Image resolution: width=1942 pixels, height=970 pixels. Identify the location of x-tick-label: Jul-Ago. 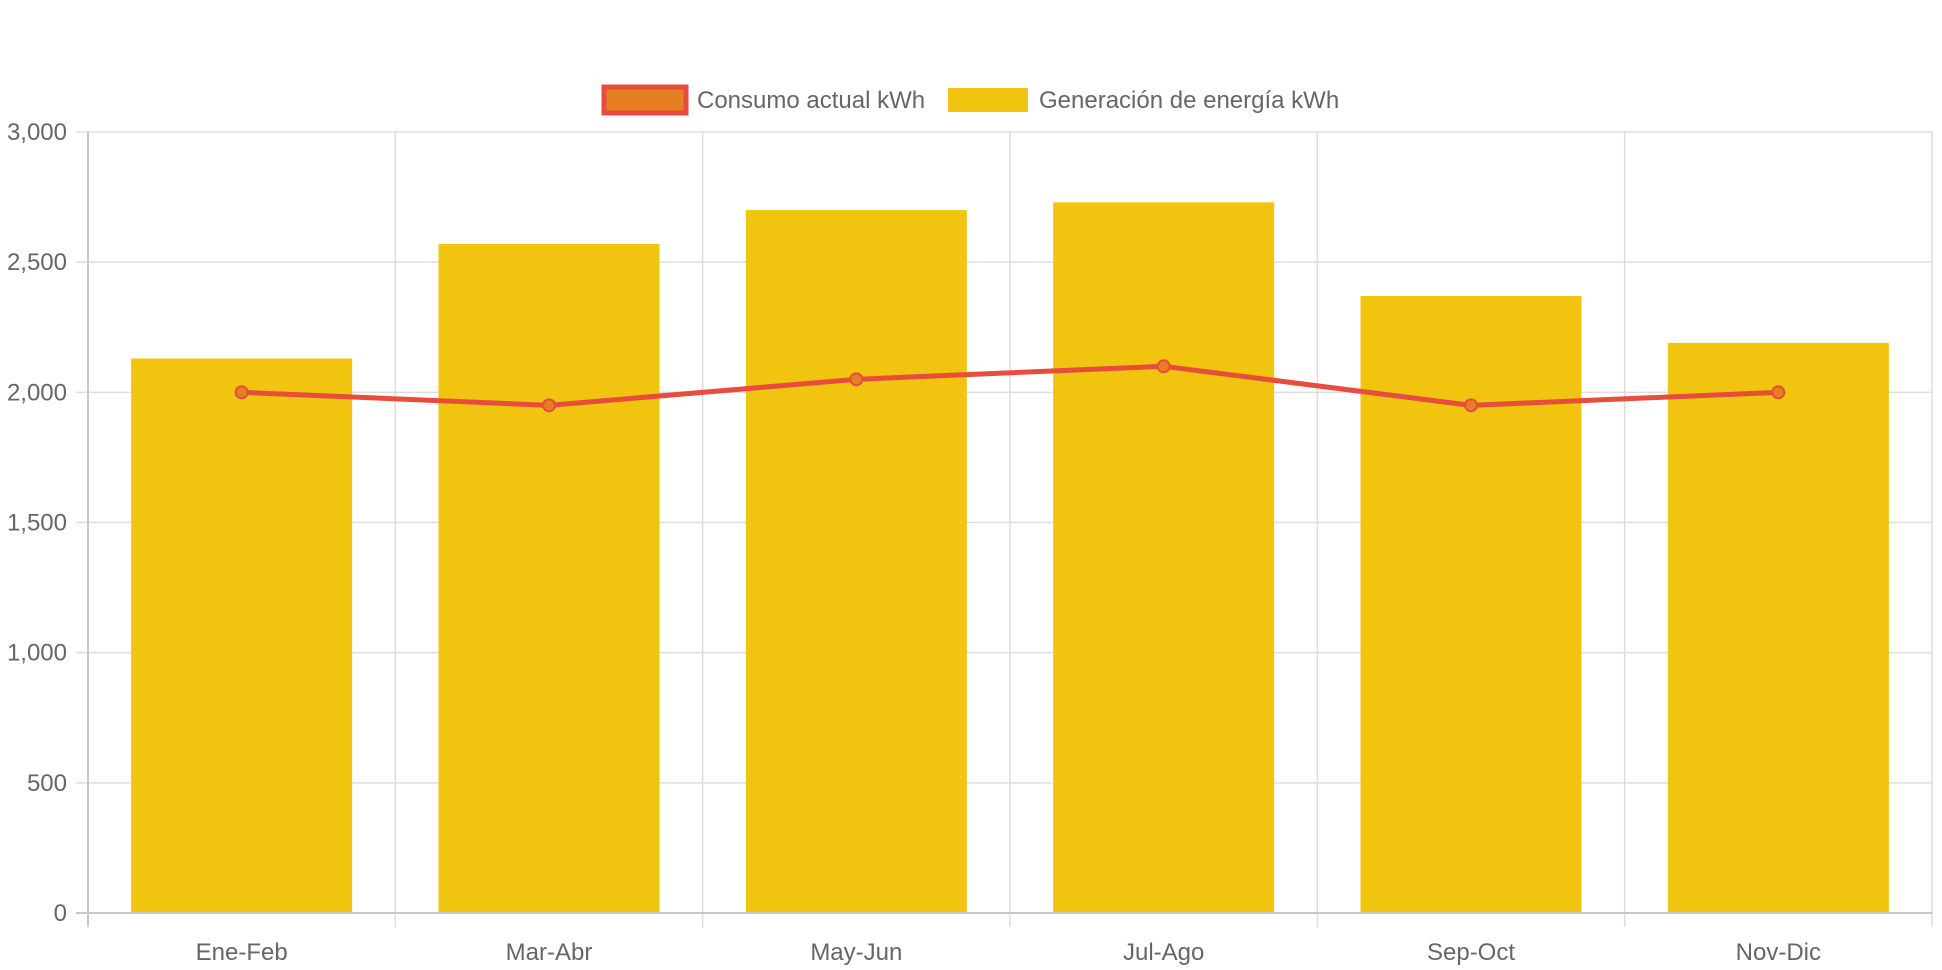
(1163, 952).